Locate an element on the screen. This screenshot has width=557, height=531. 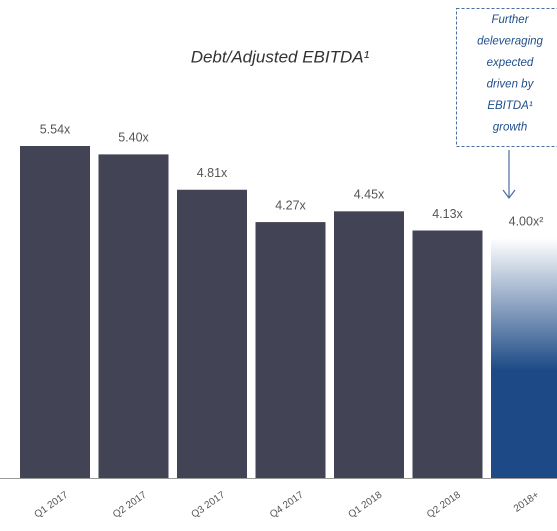
value-label: 4.27x is located at coordinates (290, 205).